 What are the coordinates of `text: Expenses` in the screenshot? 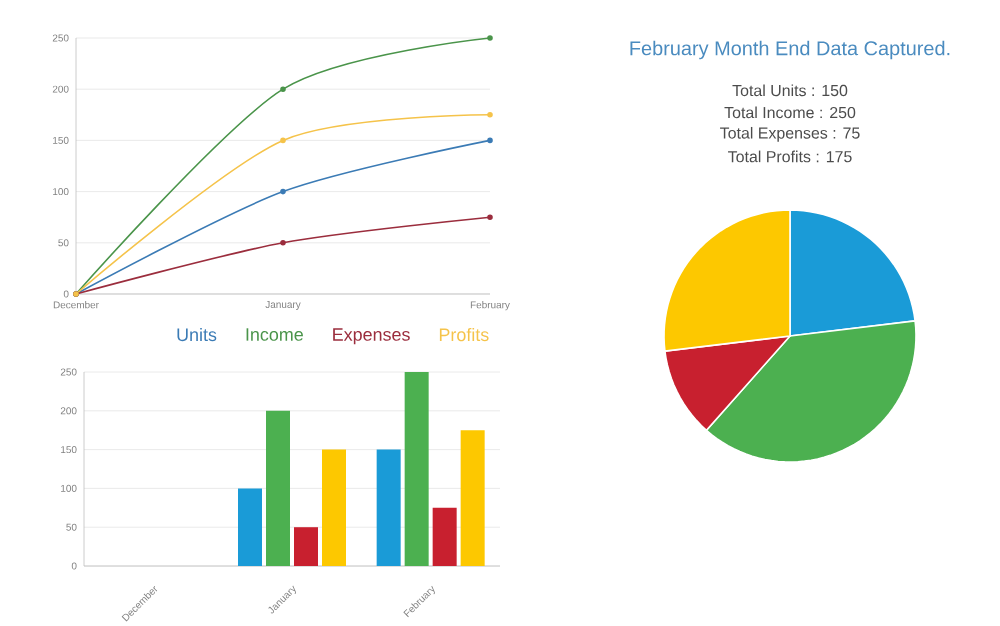 It's located at (371, 336).